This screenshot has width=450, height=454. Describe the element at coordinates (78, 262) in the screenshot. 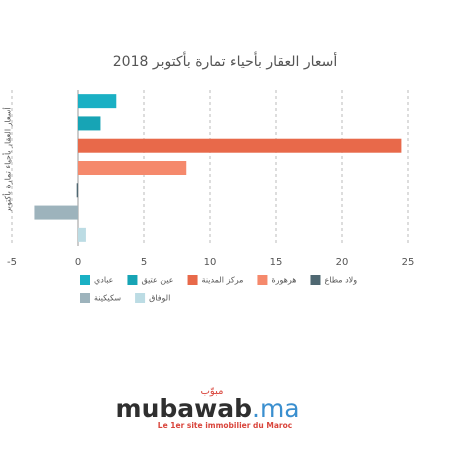

I see `x-tick-label: 0` at that location.